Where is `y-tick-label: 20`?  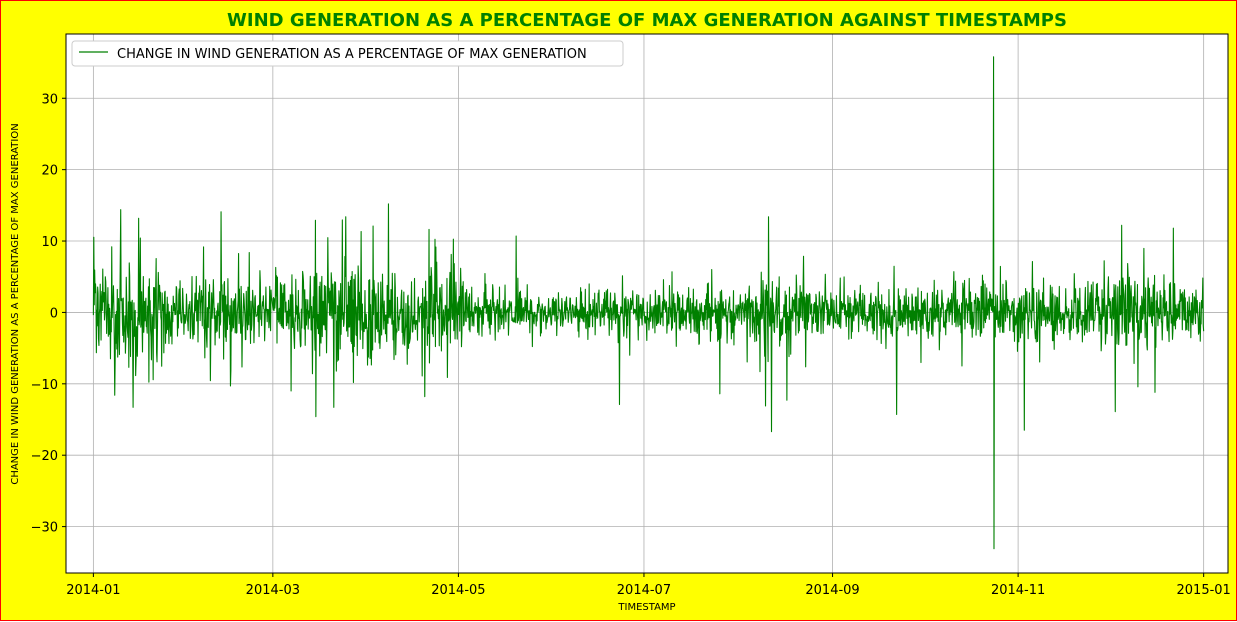
y-tick-label: 20 is located at coordinates (49, 171).